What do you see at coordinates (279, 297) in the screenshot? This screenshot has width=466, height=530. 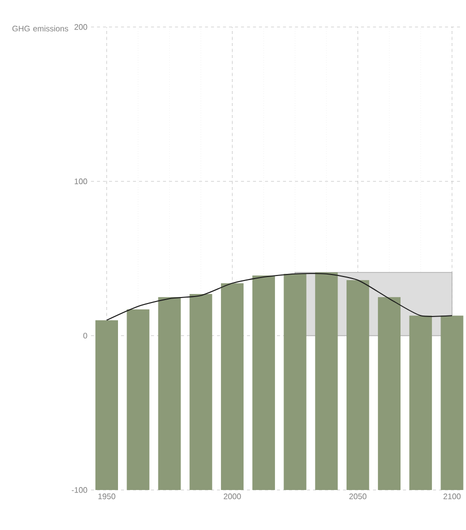 I see `line-series` at bounding box center [279, 297].